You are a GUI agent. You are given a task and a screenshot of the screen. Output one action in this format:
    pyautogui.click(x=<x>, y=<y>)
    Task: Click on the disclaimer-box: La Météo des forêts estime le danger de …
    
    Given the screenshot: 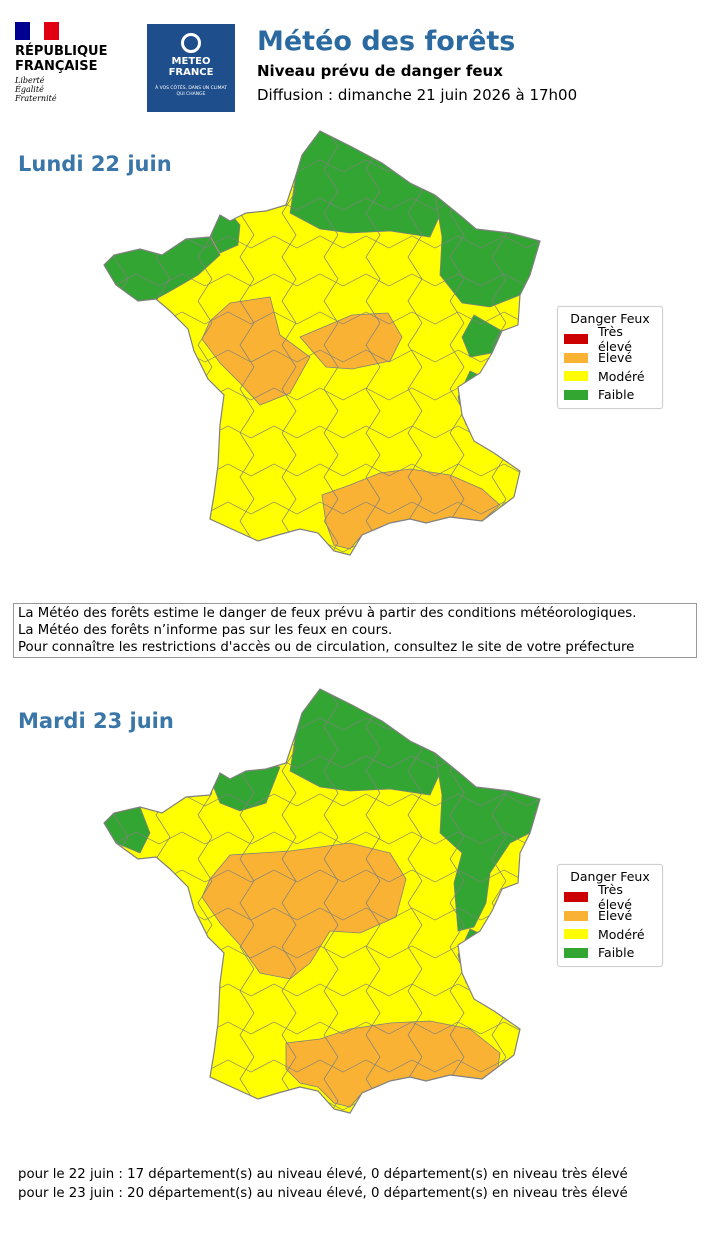 What is the action you would take?
    pyautogui.click(x=355, y=630)
    